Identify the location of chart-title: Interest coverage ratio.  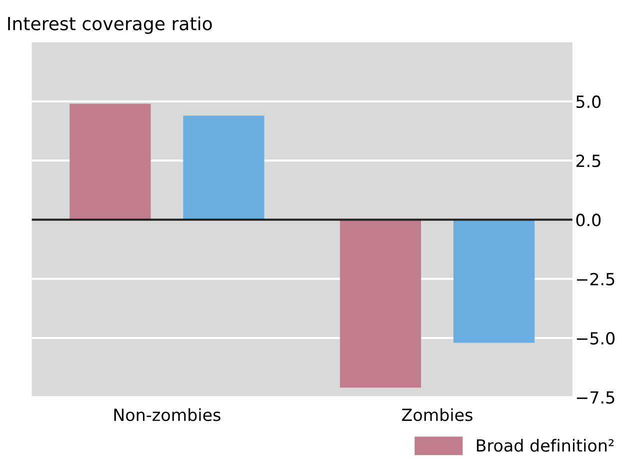
(110, 25).